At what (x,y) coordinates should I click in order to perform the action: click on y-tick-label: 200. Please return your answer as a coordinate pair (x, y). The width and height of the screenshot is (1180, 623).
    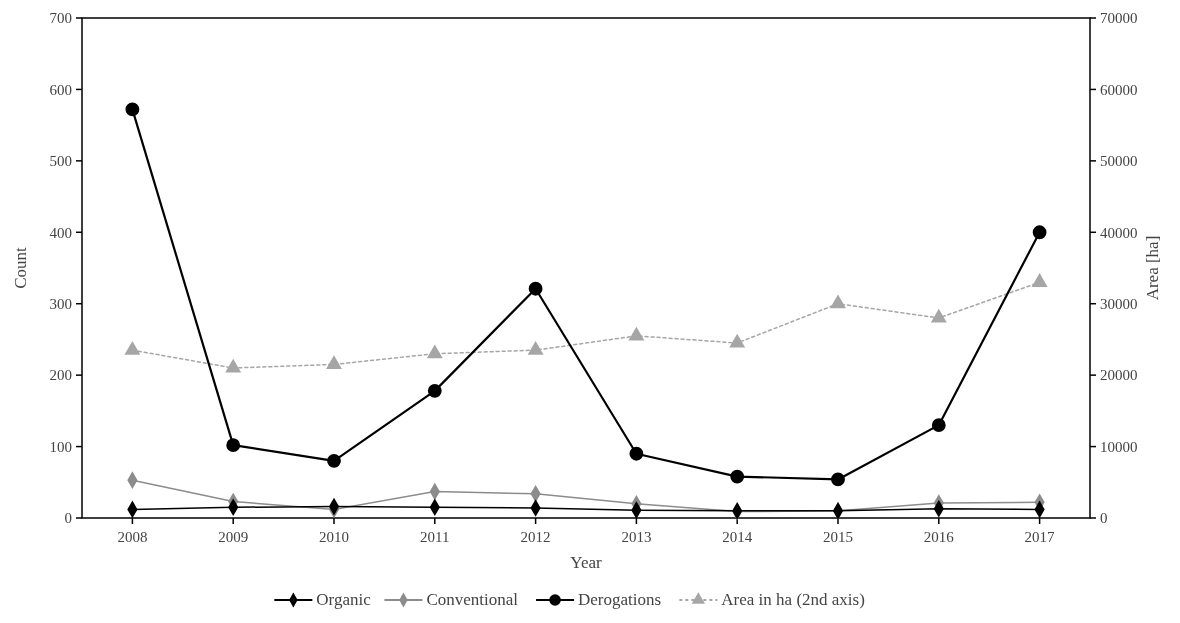
    Looking at the image, I should click on (60, 375).